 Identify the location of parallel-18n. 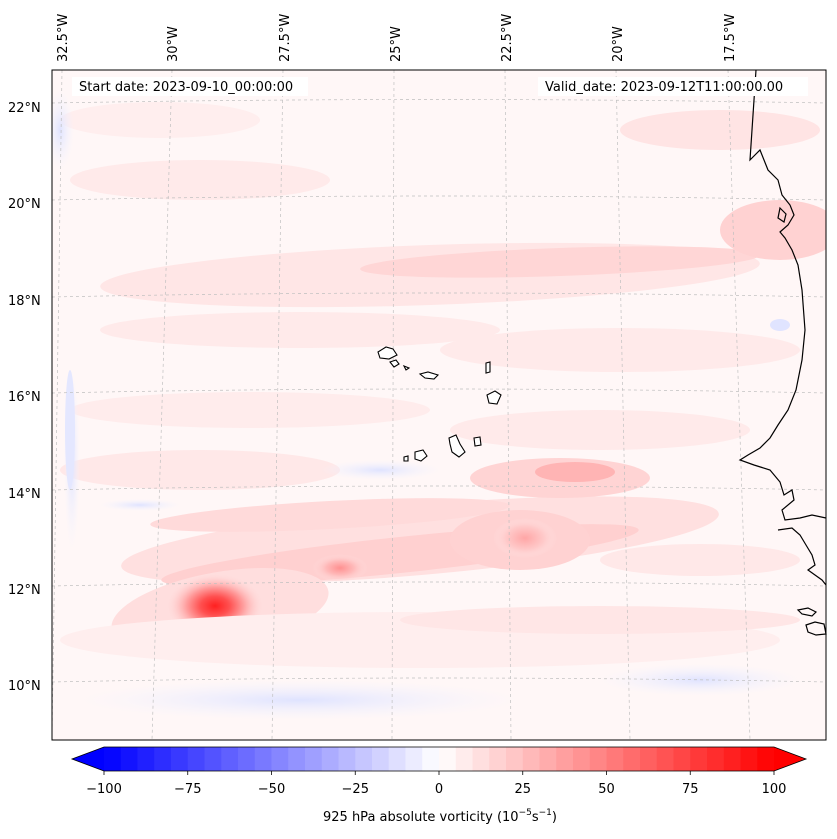
(439, 295).